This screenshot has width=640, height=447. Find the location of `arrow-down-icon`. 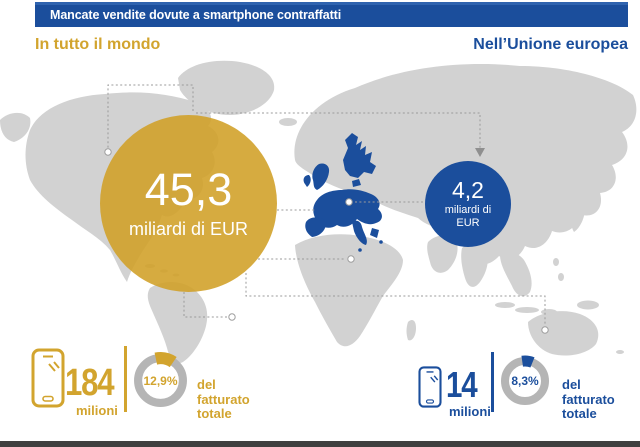

arrow-down-icon is located at coordinates (480, 152).